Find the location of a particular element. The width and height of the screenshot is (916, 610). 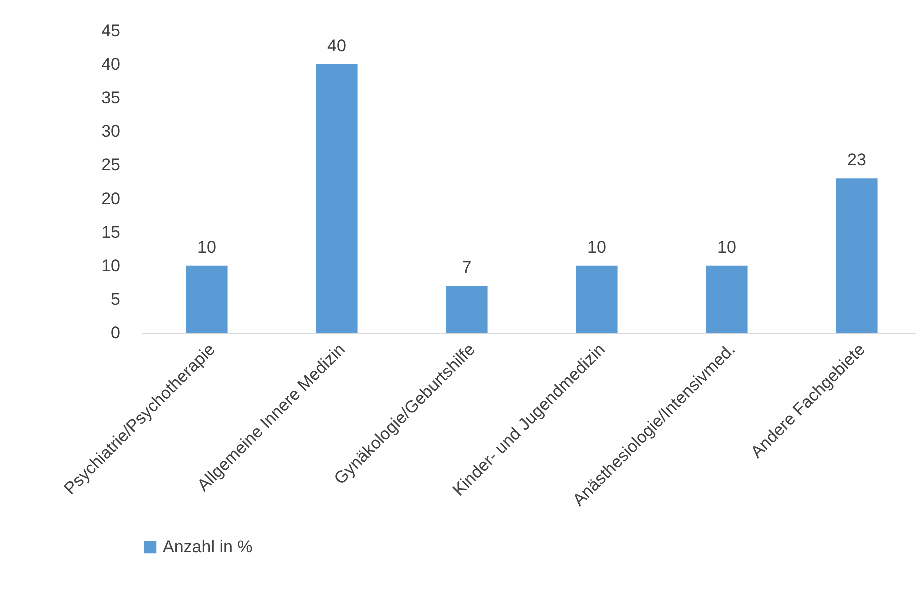

y-tick-label: 10 is located at coordinates (111, 266).